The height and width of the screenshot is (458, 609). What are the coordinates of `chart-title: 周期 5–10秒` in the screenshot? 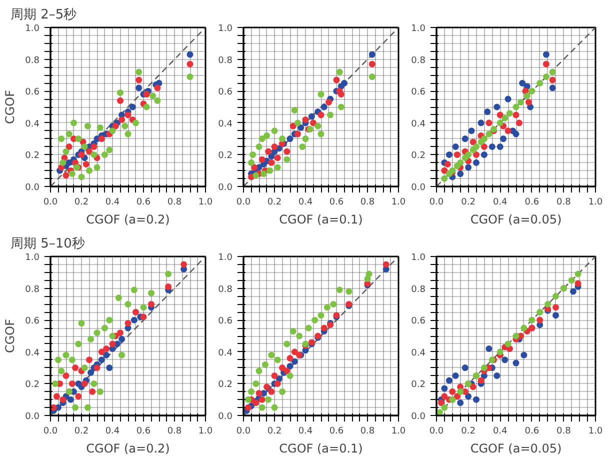 It's located at (47, 244).